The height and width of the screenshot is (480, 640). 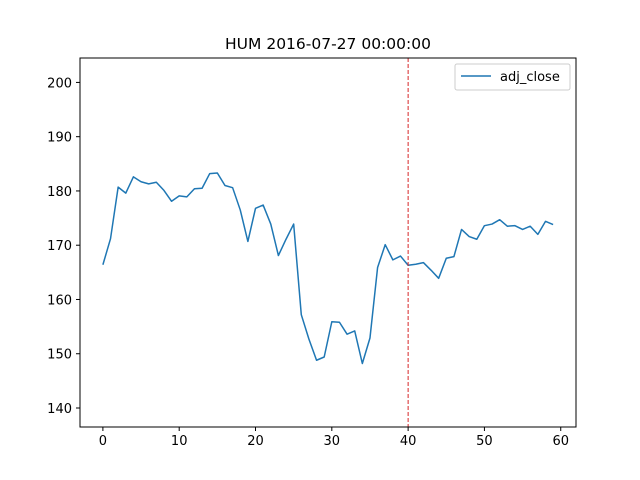 I want to click on x-tick-label: 60, so click(x=560, y=441).